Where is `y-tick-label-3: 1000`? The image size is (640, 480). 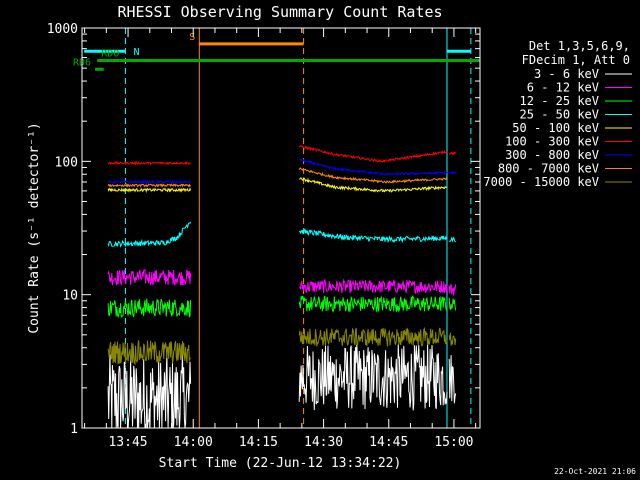
y-tick-label-3: 1000 is located at coordinates (62, 29).